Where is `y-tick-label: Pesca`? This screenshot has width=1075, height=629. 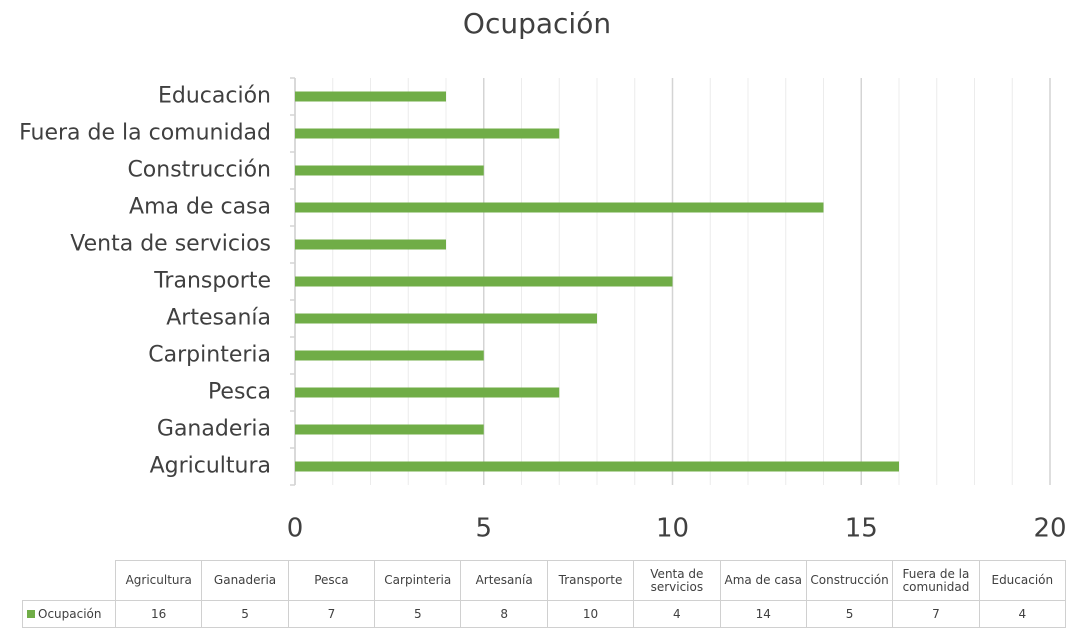
y-tick-label: Pesca is located at coordinates (239, 392).